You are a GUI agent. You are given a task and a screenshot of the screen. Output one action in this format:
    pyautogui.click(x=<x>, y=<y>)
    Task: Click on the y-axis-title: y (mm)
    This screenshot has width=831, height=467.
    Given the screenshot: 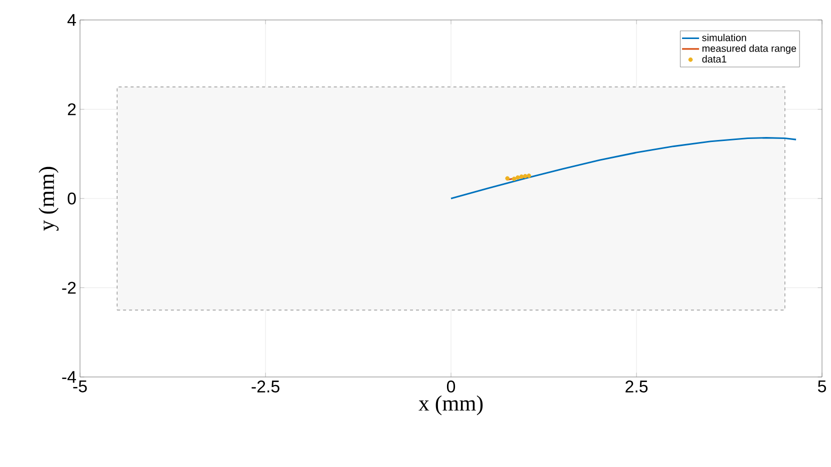 What is the action you would take?
    pyautogui.click(x=48, y=198)
    